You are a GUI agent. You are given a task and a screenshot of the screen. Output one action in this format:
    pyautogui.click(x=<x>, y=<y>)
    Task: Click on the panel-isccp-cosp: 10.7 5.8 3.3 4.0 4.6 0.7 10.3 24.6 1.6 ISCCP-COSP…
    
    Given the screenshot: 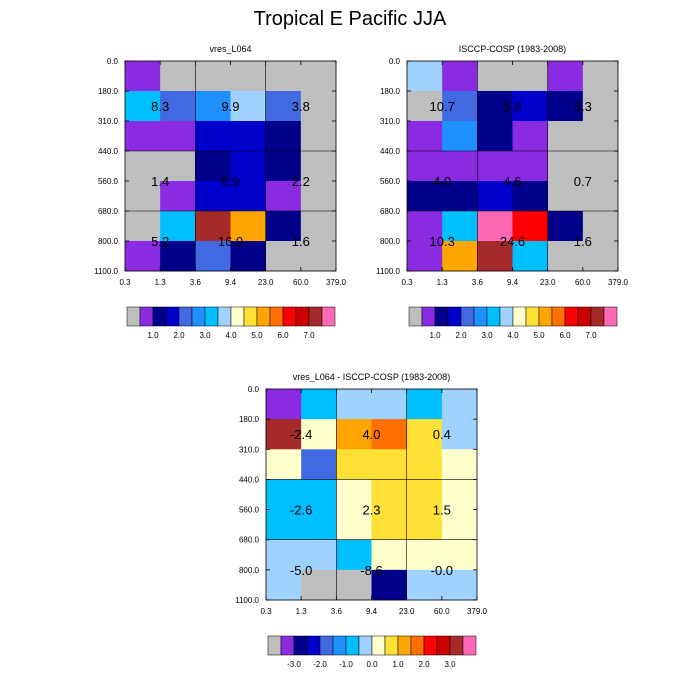 What is the action you would take?
    pyautogui.click(x=502, y=165)
    